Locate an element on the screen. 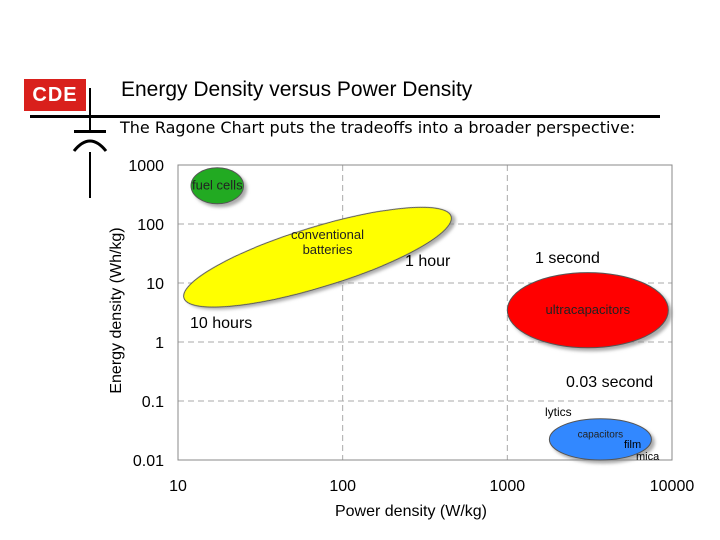  y-tick-label: 0.01 is located at coordinates (148, 461).